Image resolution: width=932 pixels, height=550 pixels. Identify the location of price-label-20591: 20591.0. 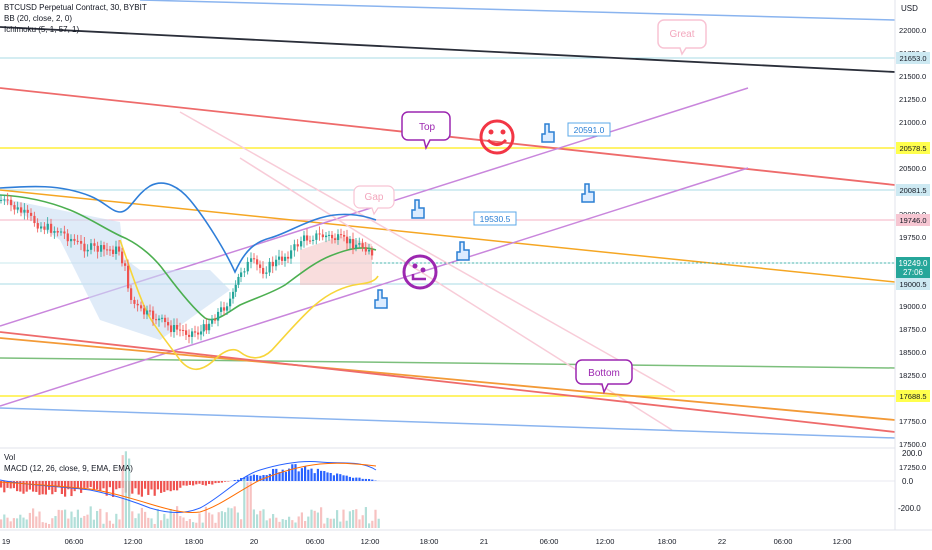
(589, 129).